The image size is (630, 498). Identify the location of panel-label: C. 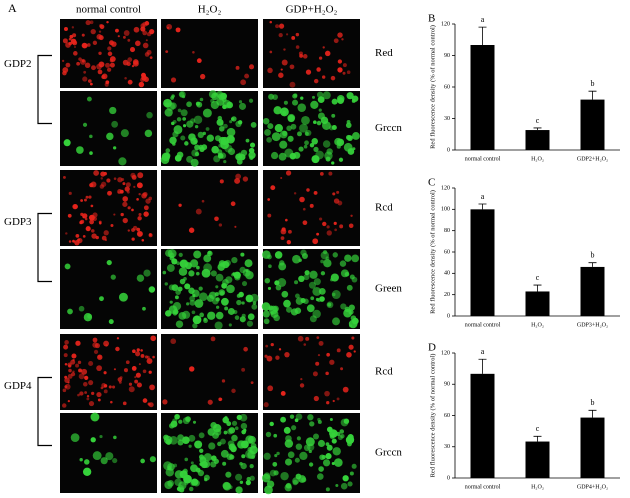
(431, 183).